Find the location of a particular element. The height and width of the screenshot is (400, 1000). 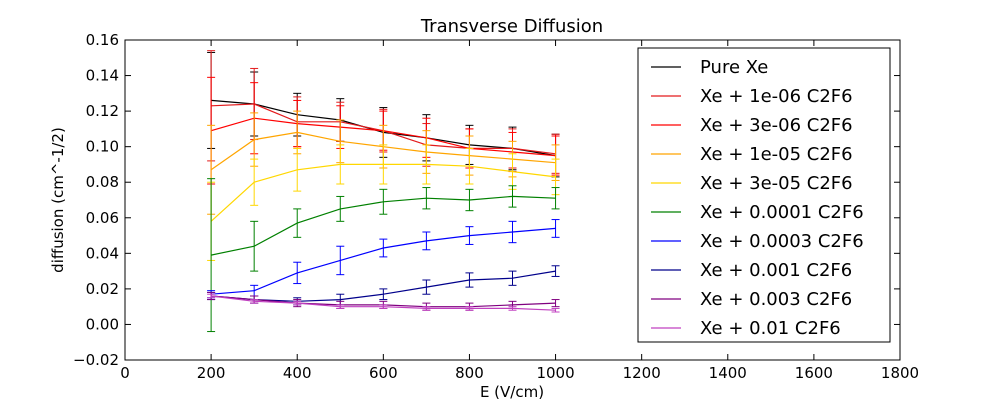

x-tick-label: 1600 is located at coordinates (814, 373).